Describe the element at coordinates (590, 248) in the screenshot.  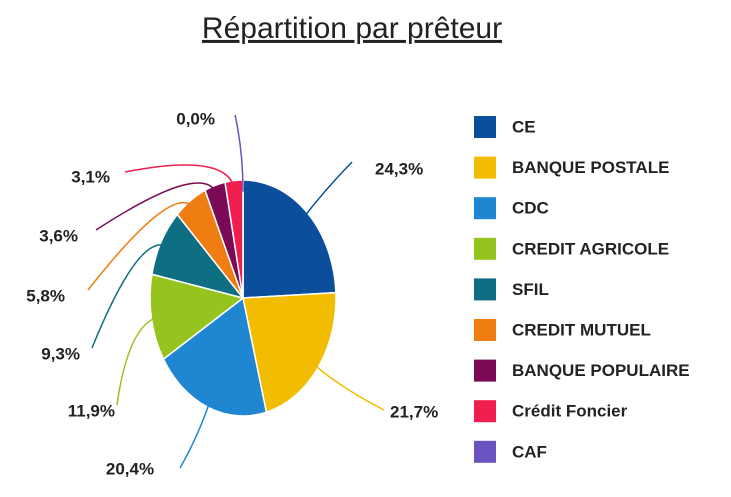
I see `legend-label: CREDIT AGRICOLE` at that location.